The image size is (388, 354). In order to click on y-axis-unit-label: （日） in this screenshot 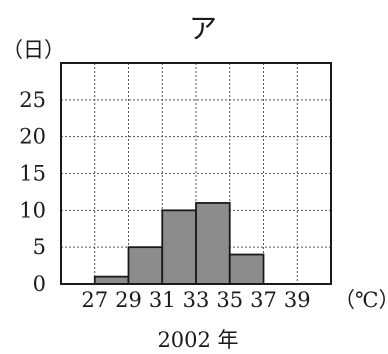, I will do `click(33, 50)`.